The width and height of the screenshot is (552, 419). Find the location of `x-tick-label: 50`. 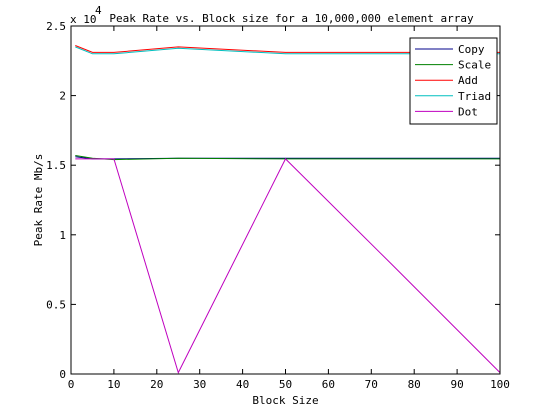

x-tick-label: 50 is located at coordinates (285, 384).